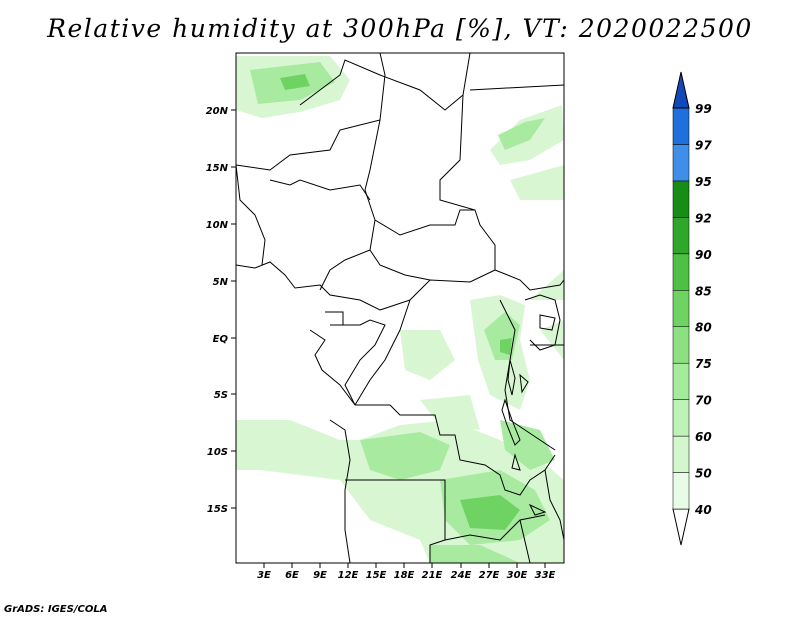 This screenshot has height=618, width=800. I want to click on longitude-axis: 3E 6E 9E 12E 15E 18E 21E 24E 27E 30E 33E, so click(406, 572).